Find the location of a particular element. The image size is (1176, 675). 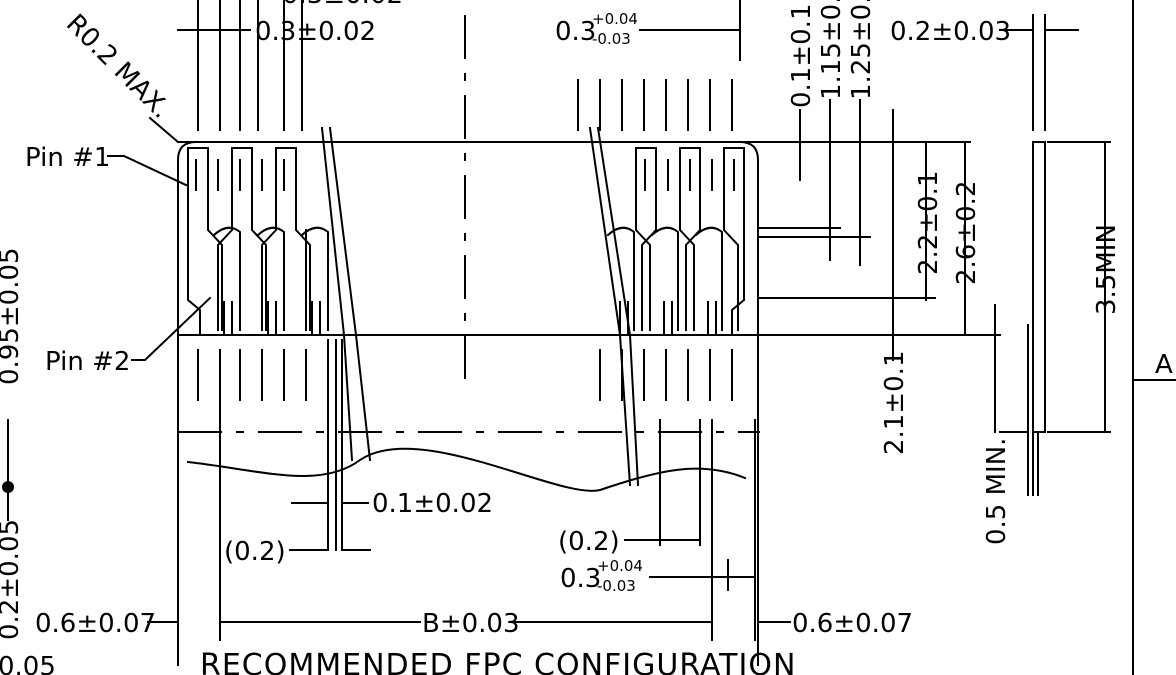

left-break-lines is located at coordinates (346, 338).